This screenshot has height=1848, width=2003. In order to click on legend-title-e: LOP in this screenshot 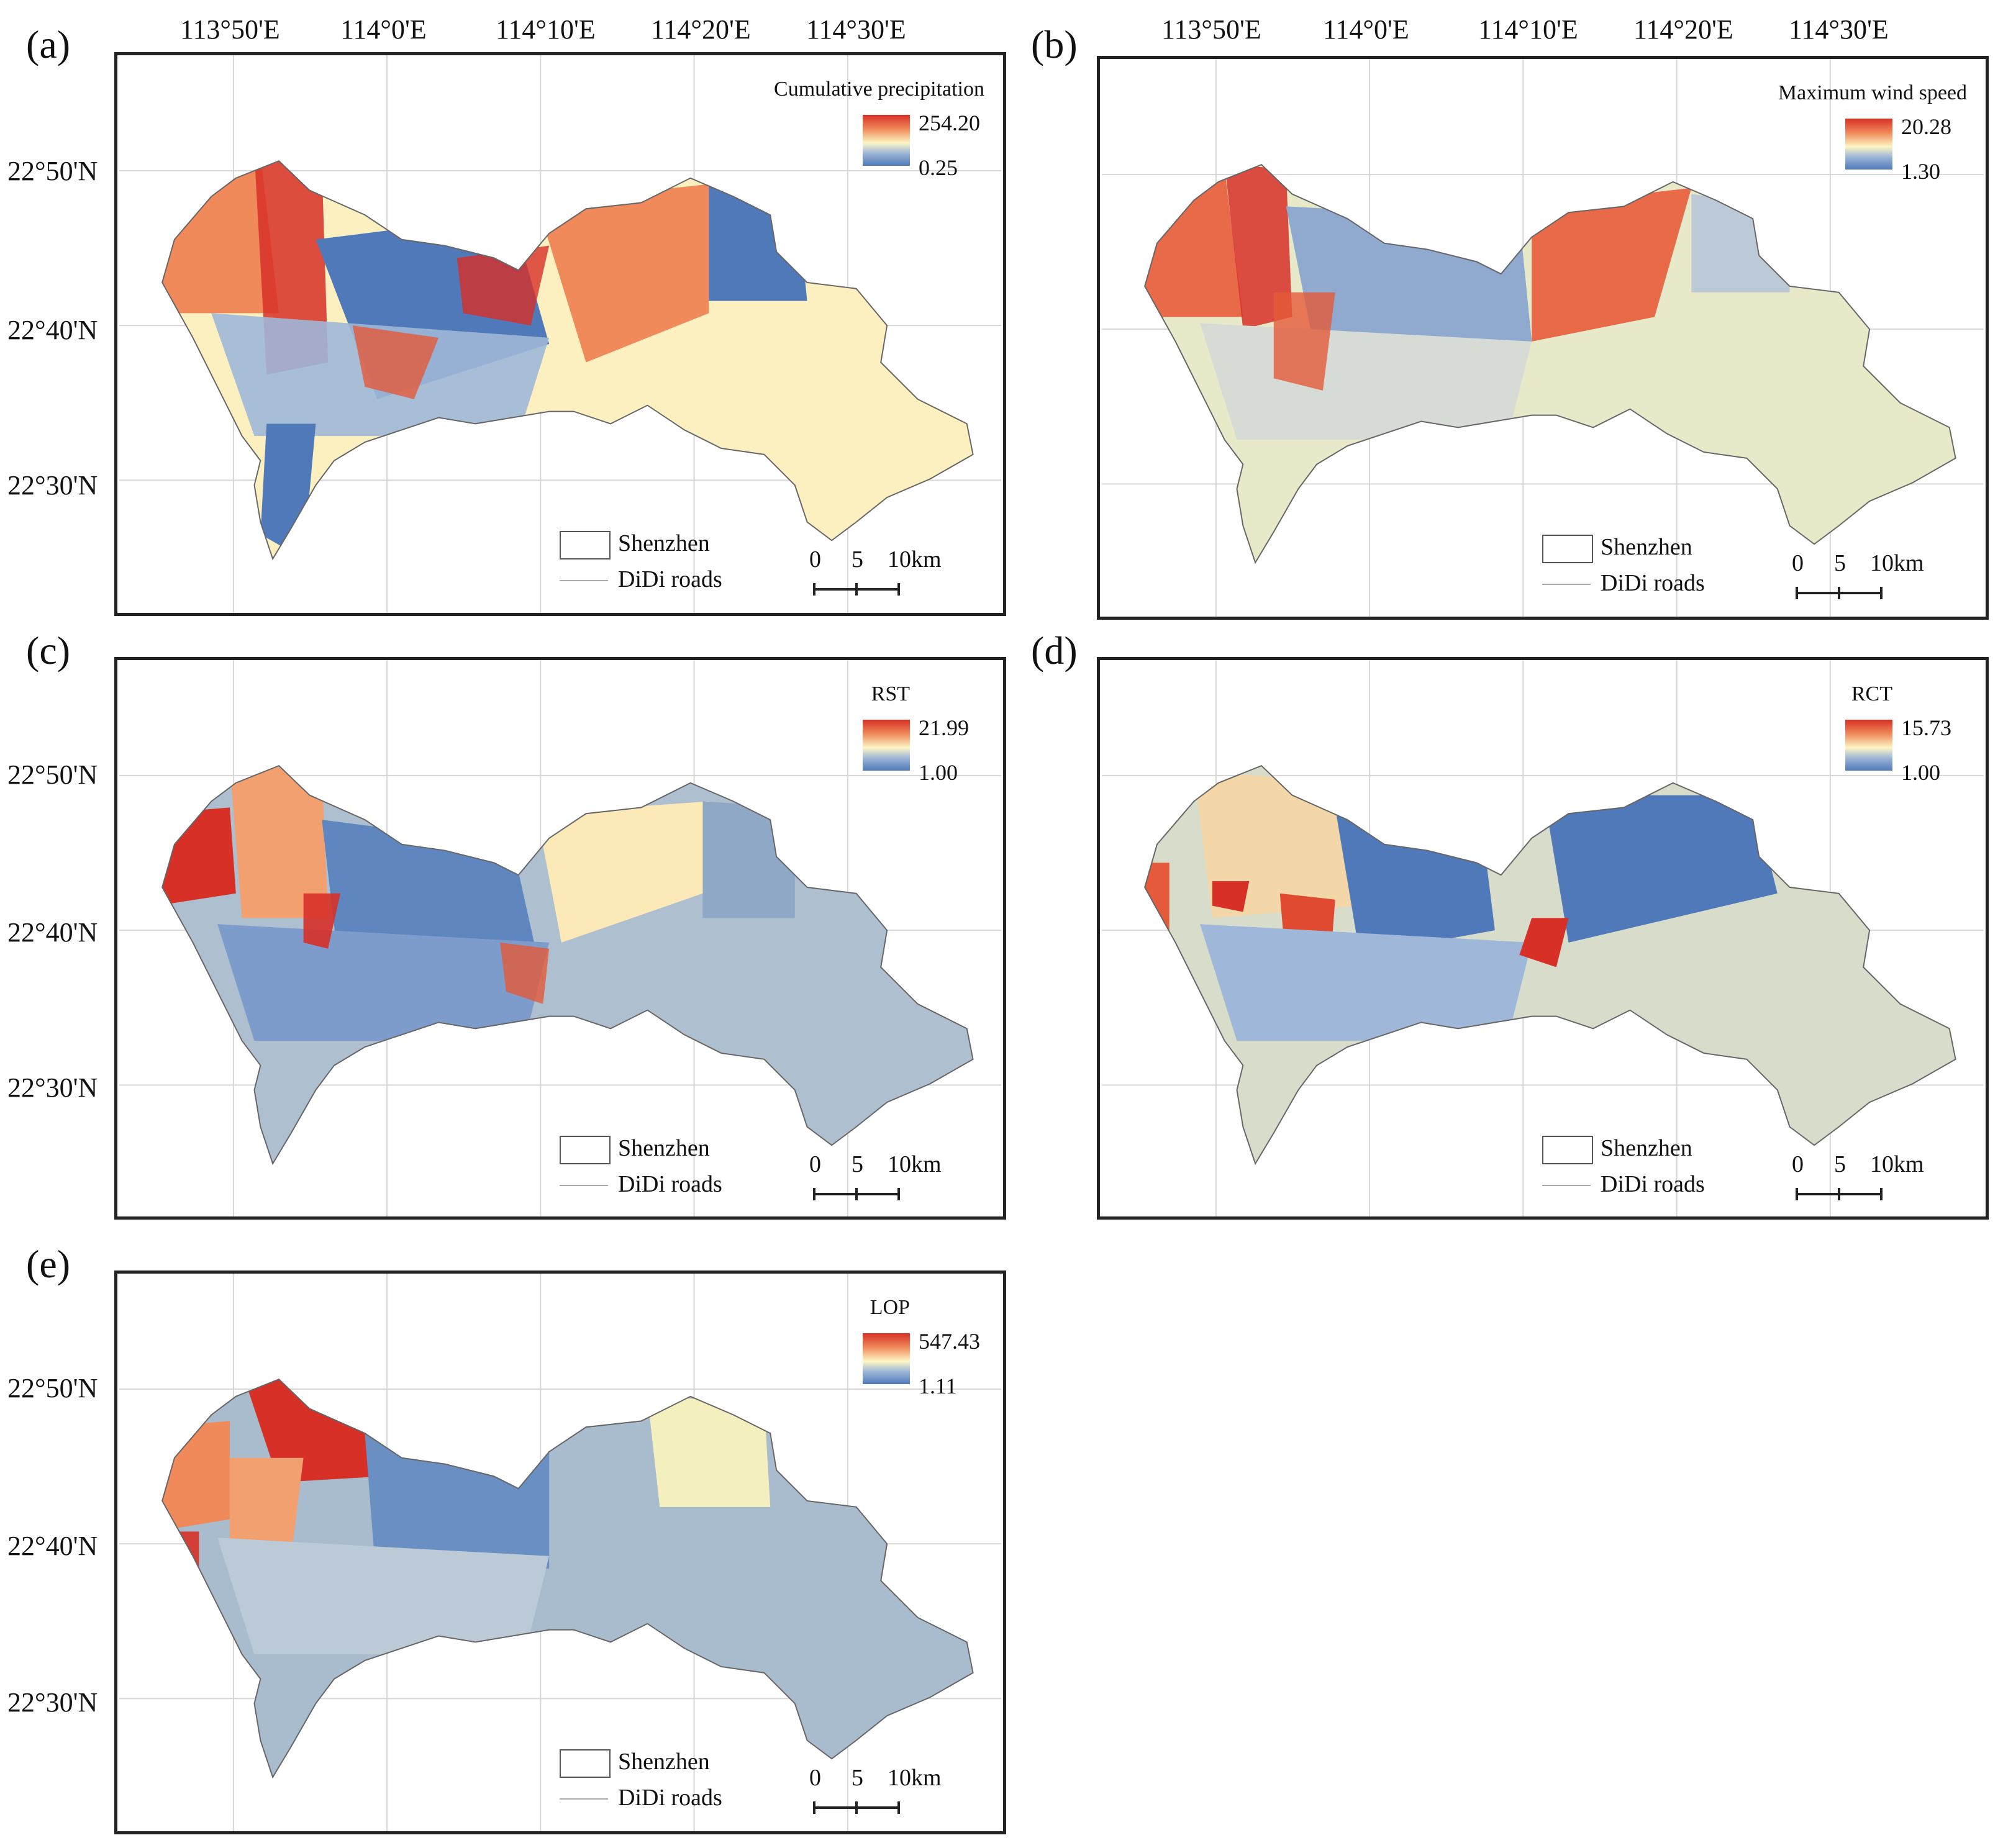, I will do `click(890, 1307)`.